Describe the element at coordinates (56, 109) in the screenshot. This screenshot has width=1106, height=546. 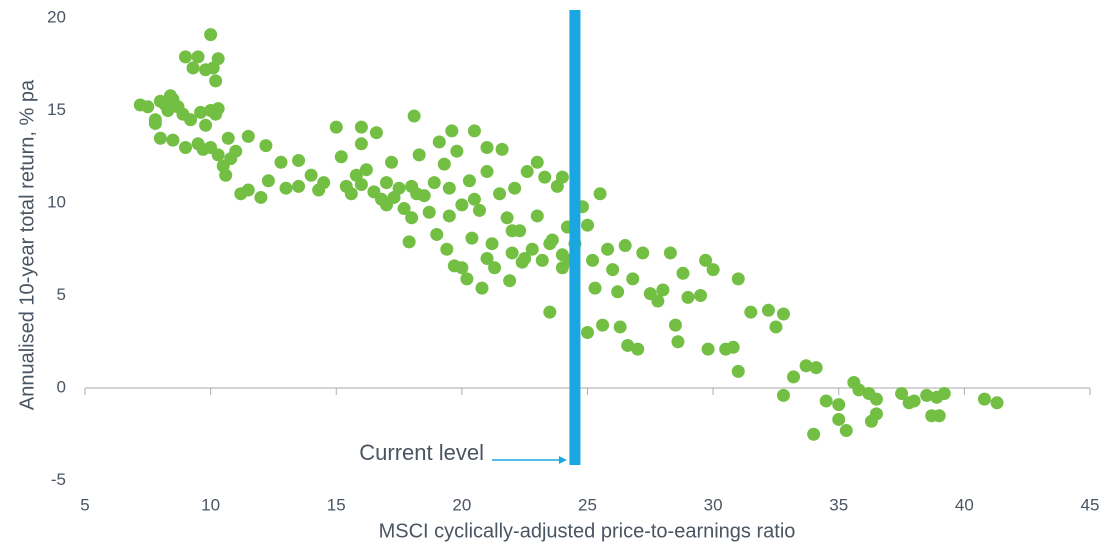
I see `y-tick-label: 15` at that location.